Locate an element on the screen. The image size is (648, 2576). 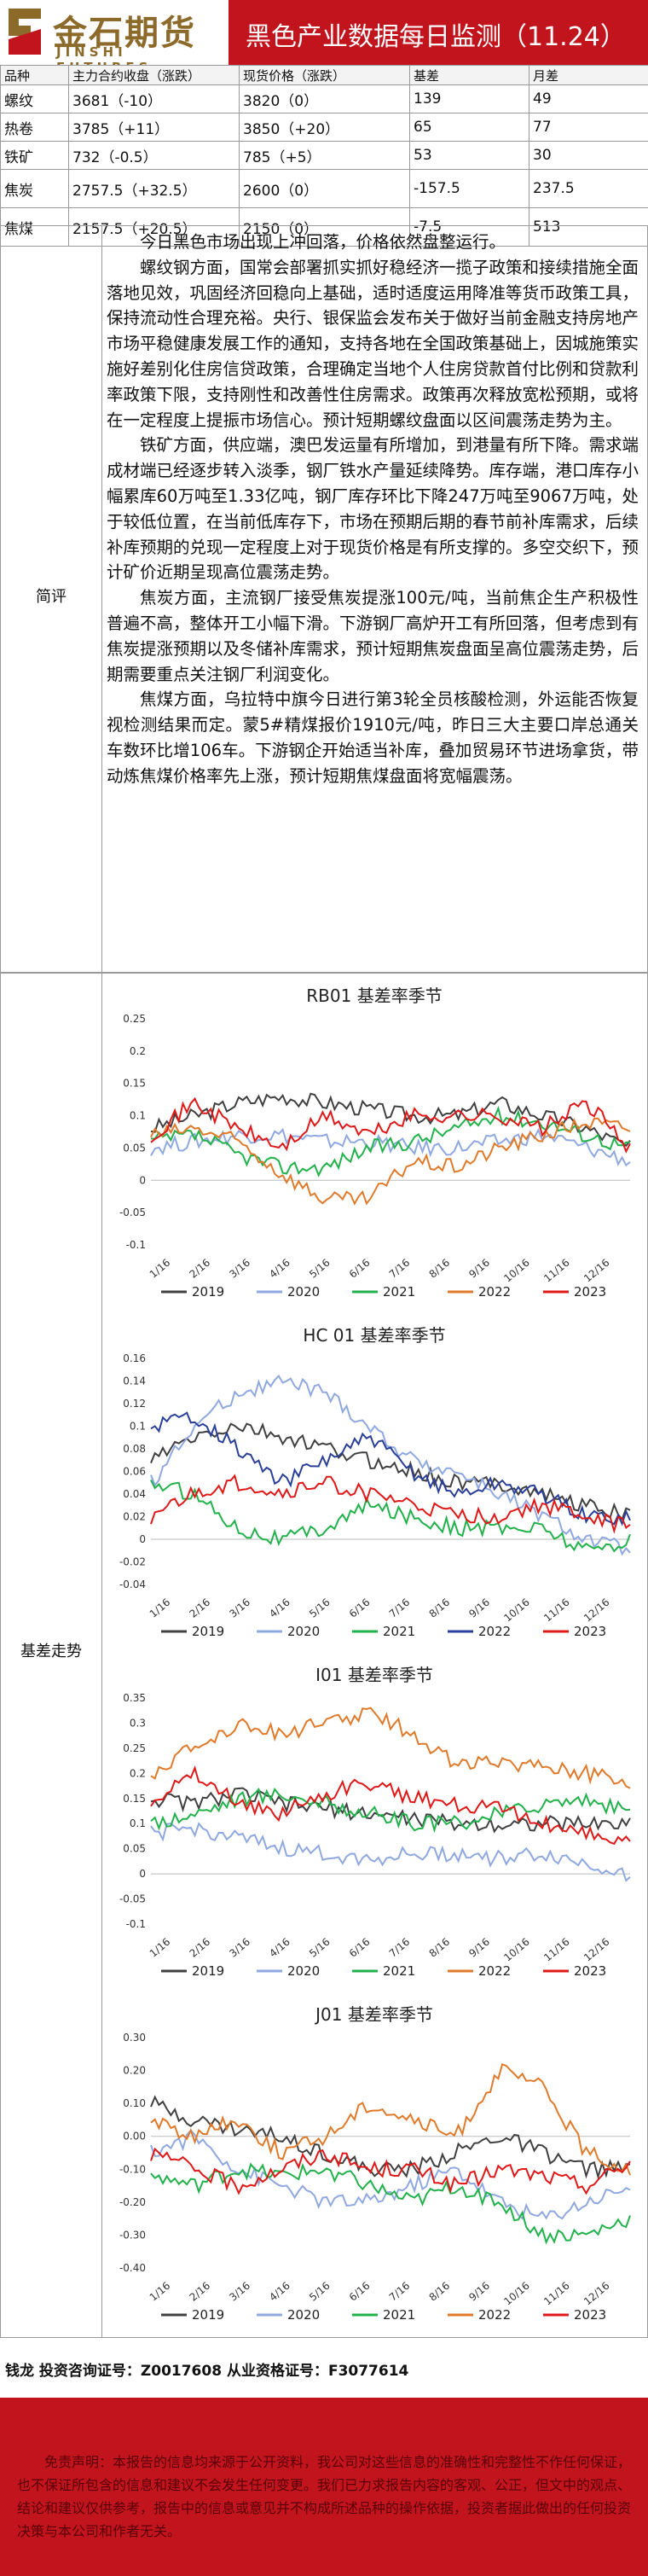
cell-spread: 513 is located at coordinates (589, 227).